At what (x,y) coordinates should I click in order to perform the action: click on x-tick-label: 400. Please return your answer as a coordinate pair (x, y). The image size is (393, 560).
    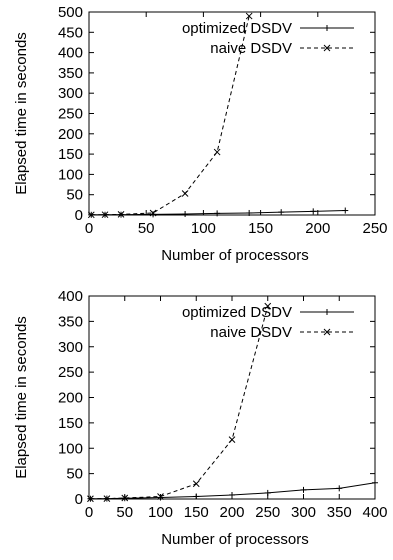
    Looking at the image, I should click on (374, 512).